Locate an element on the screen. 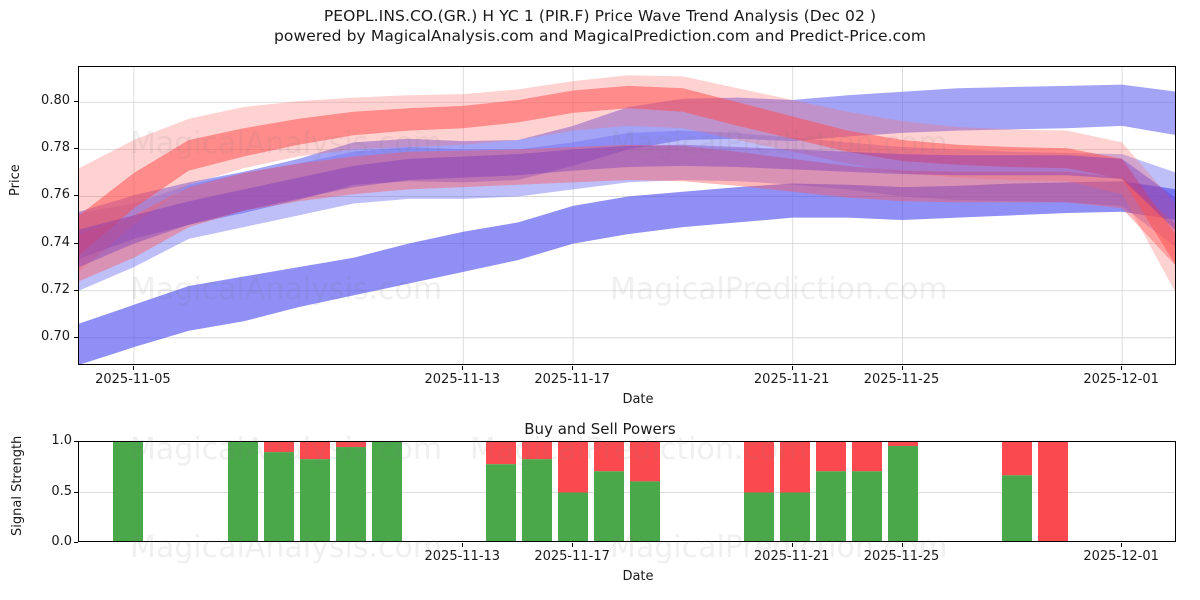  powers-y-tick: 0.0 is located at coordinates (61, 541).